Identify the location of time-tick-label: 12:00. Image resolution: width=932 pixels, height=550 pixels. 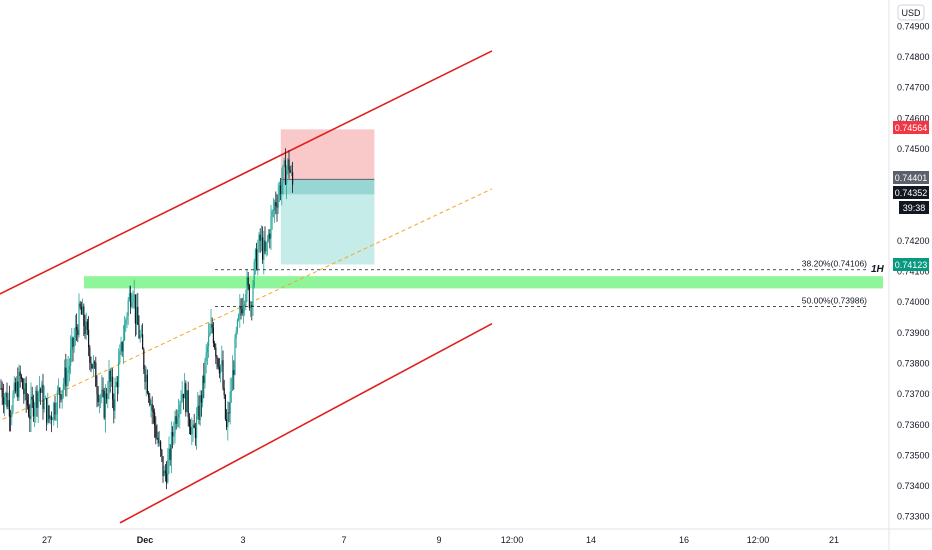
(758, 540).